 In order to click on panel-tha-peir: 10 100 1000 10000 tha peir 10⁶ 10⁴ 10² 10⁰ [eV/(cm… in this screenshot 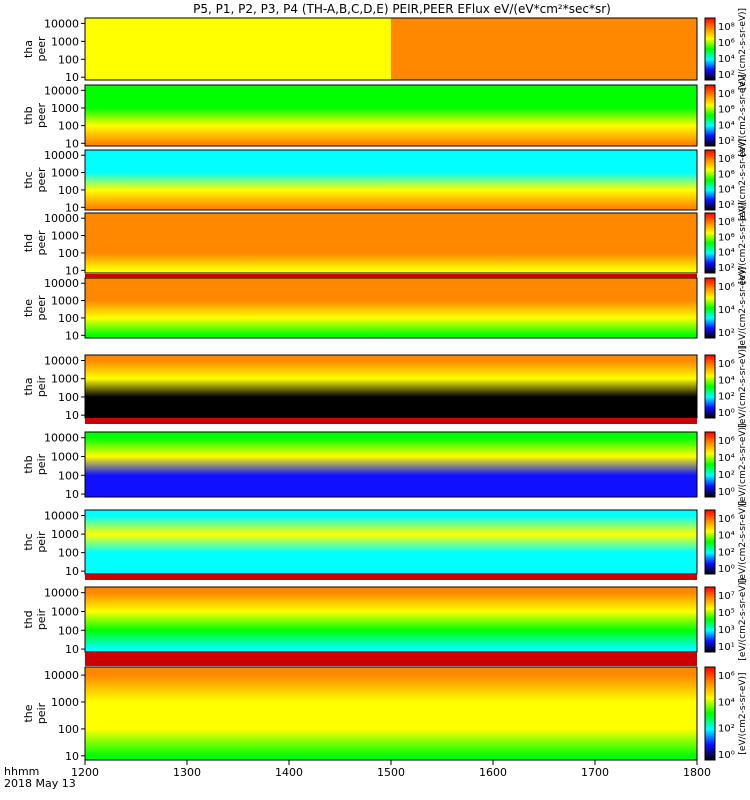, I will do `click(385, 386)`.